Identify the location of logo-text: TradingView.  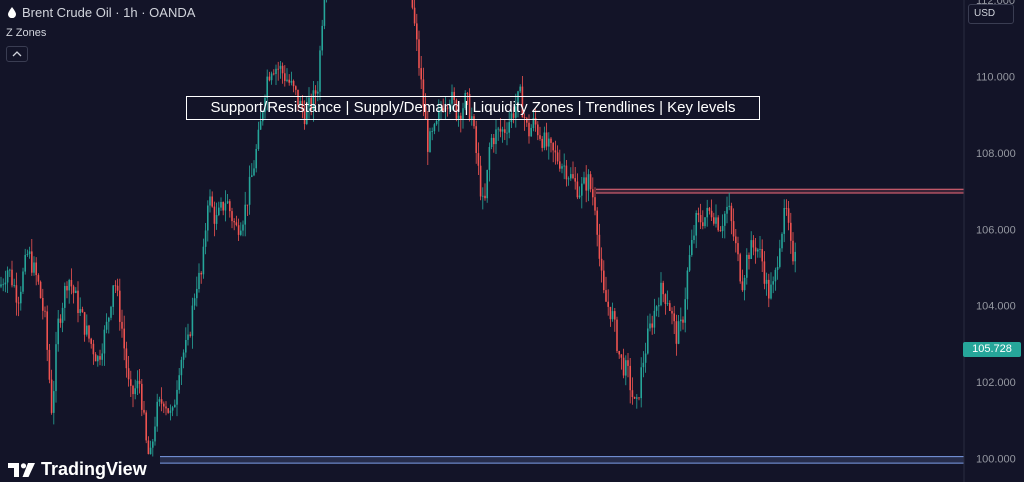
(94, 469).